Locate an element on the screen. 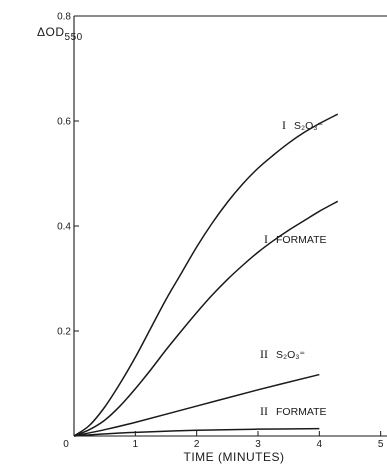 Image resolution: width=387 pixels, height=464 pixels. series-label: II S₂O₃⁼ is located at coordinates (283, 354).